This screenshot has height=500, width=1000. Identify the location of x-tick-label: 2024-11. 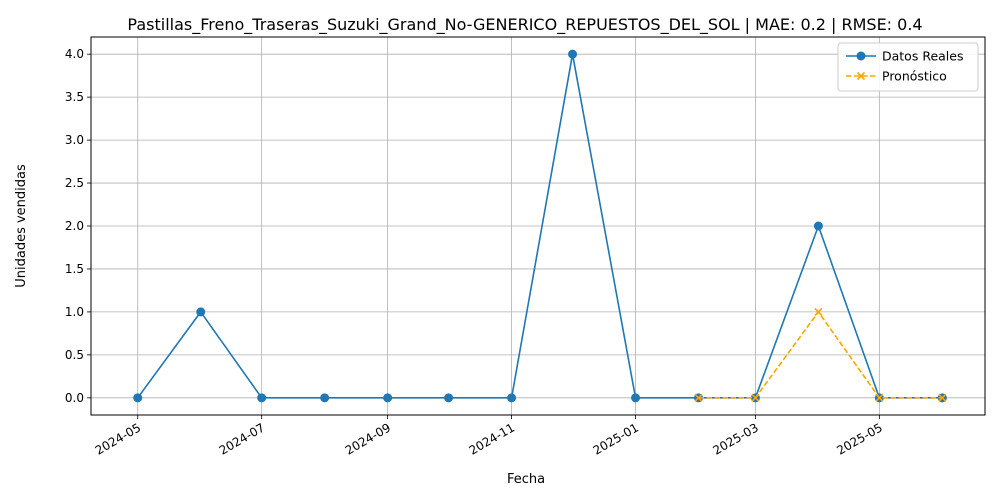
(492, 438).